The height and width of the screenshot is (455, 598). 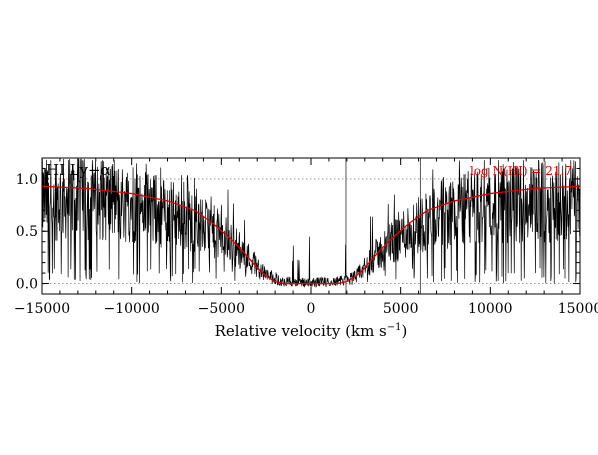 What do you see at coordinates (27, 232) in the screenshot?
I see `y-tick-label: 0.5` at bounding box center [27, 232].